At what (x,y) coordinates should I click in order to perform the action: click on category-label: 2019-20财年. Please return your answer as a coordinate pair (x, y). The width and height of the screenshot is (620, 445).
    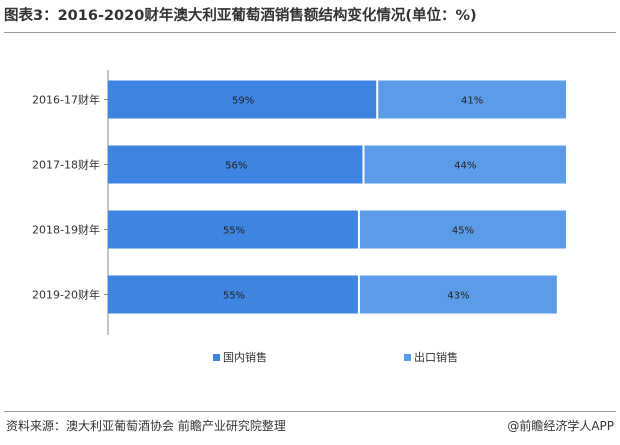
    Looking at the image, I should click on (66, 295).